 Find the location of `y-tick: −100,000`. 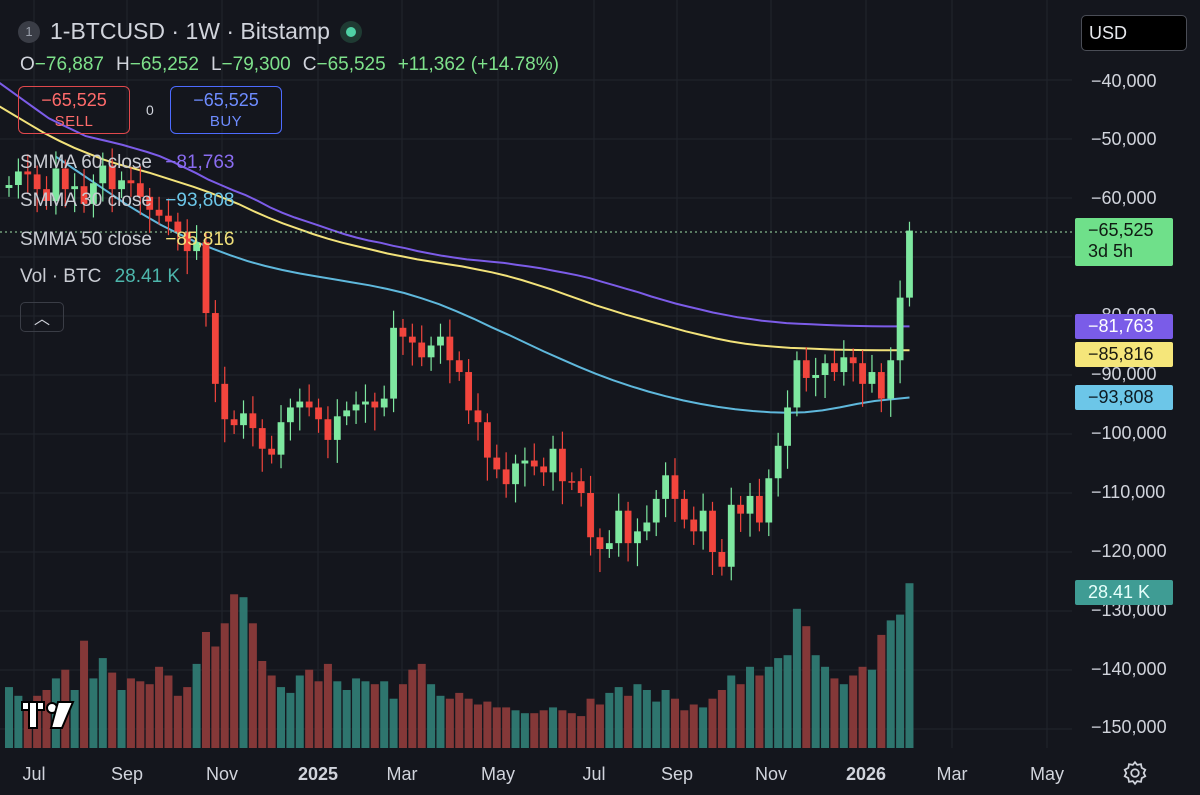

y-tick: −100,000 is located at coordinates (1129, 433).